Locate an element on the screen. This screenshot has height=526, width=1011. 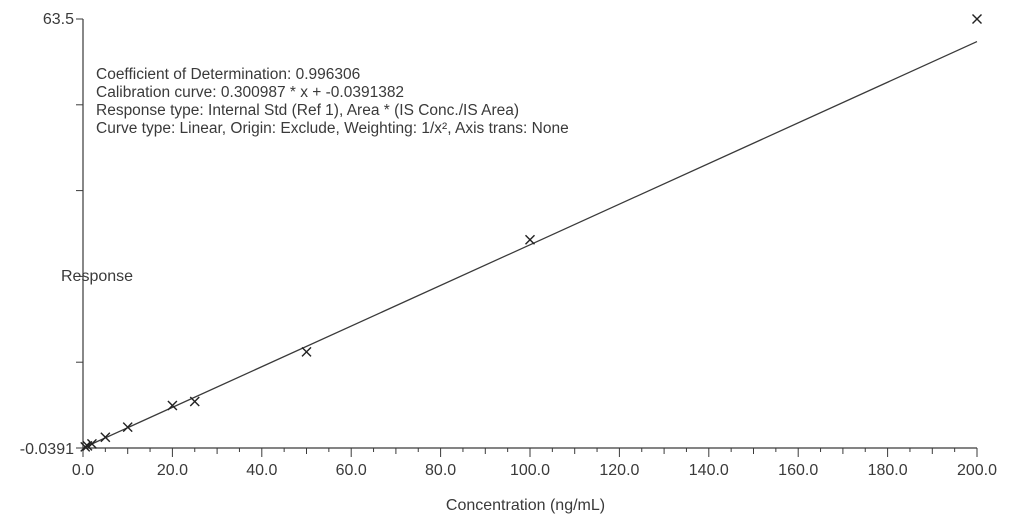
x-tick-label: 200.0 is located at coordinates (977, 470).